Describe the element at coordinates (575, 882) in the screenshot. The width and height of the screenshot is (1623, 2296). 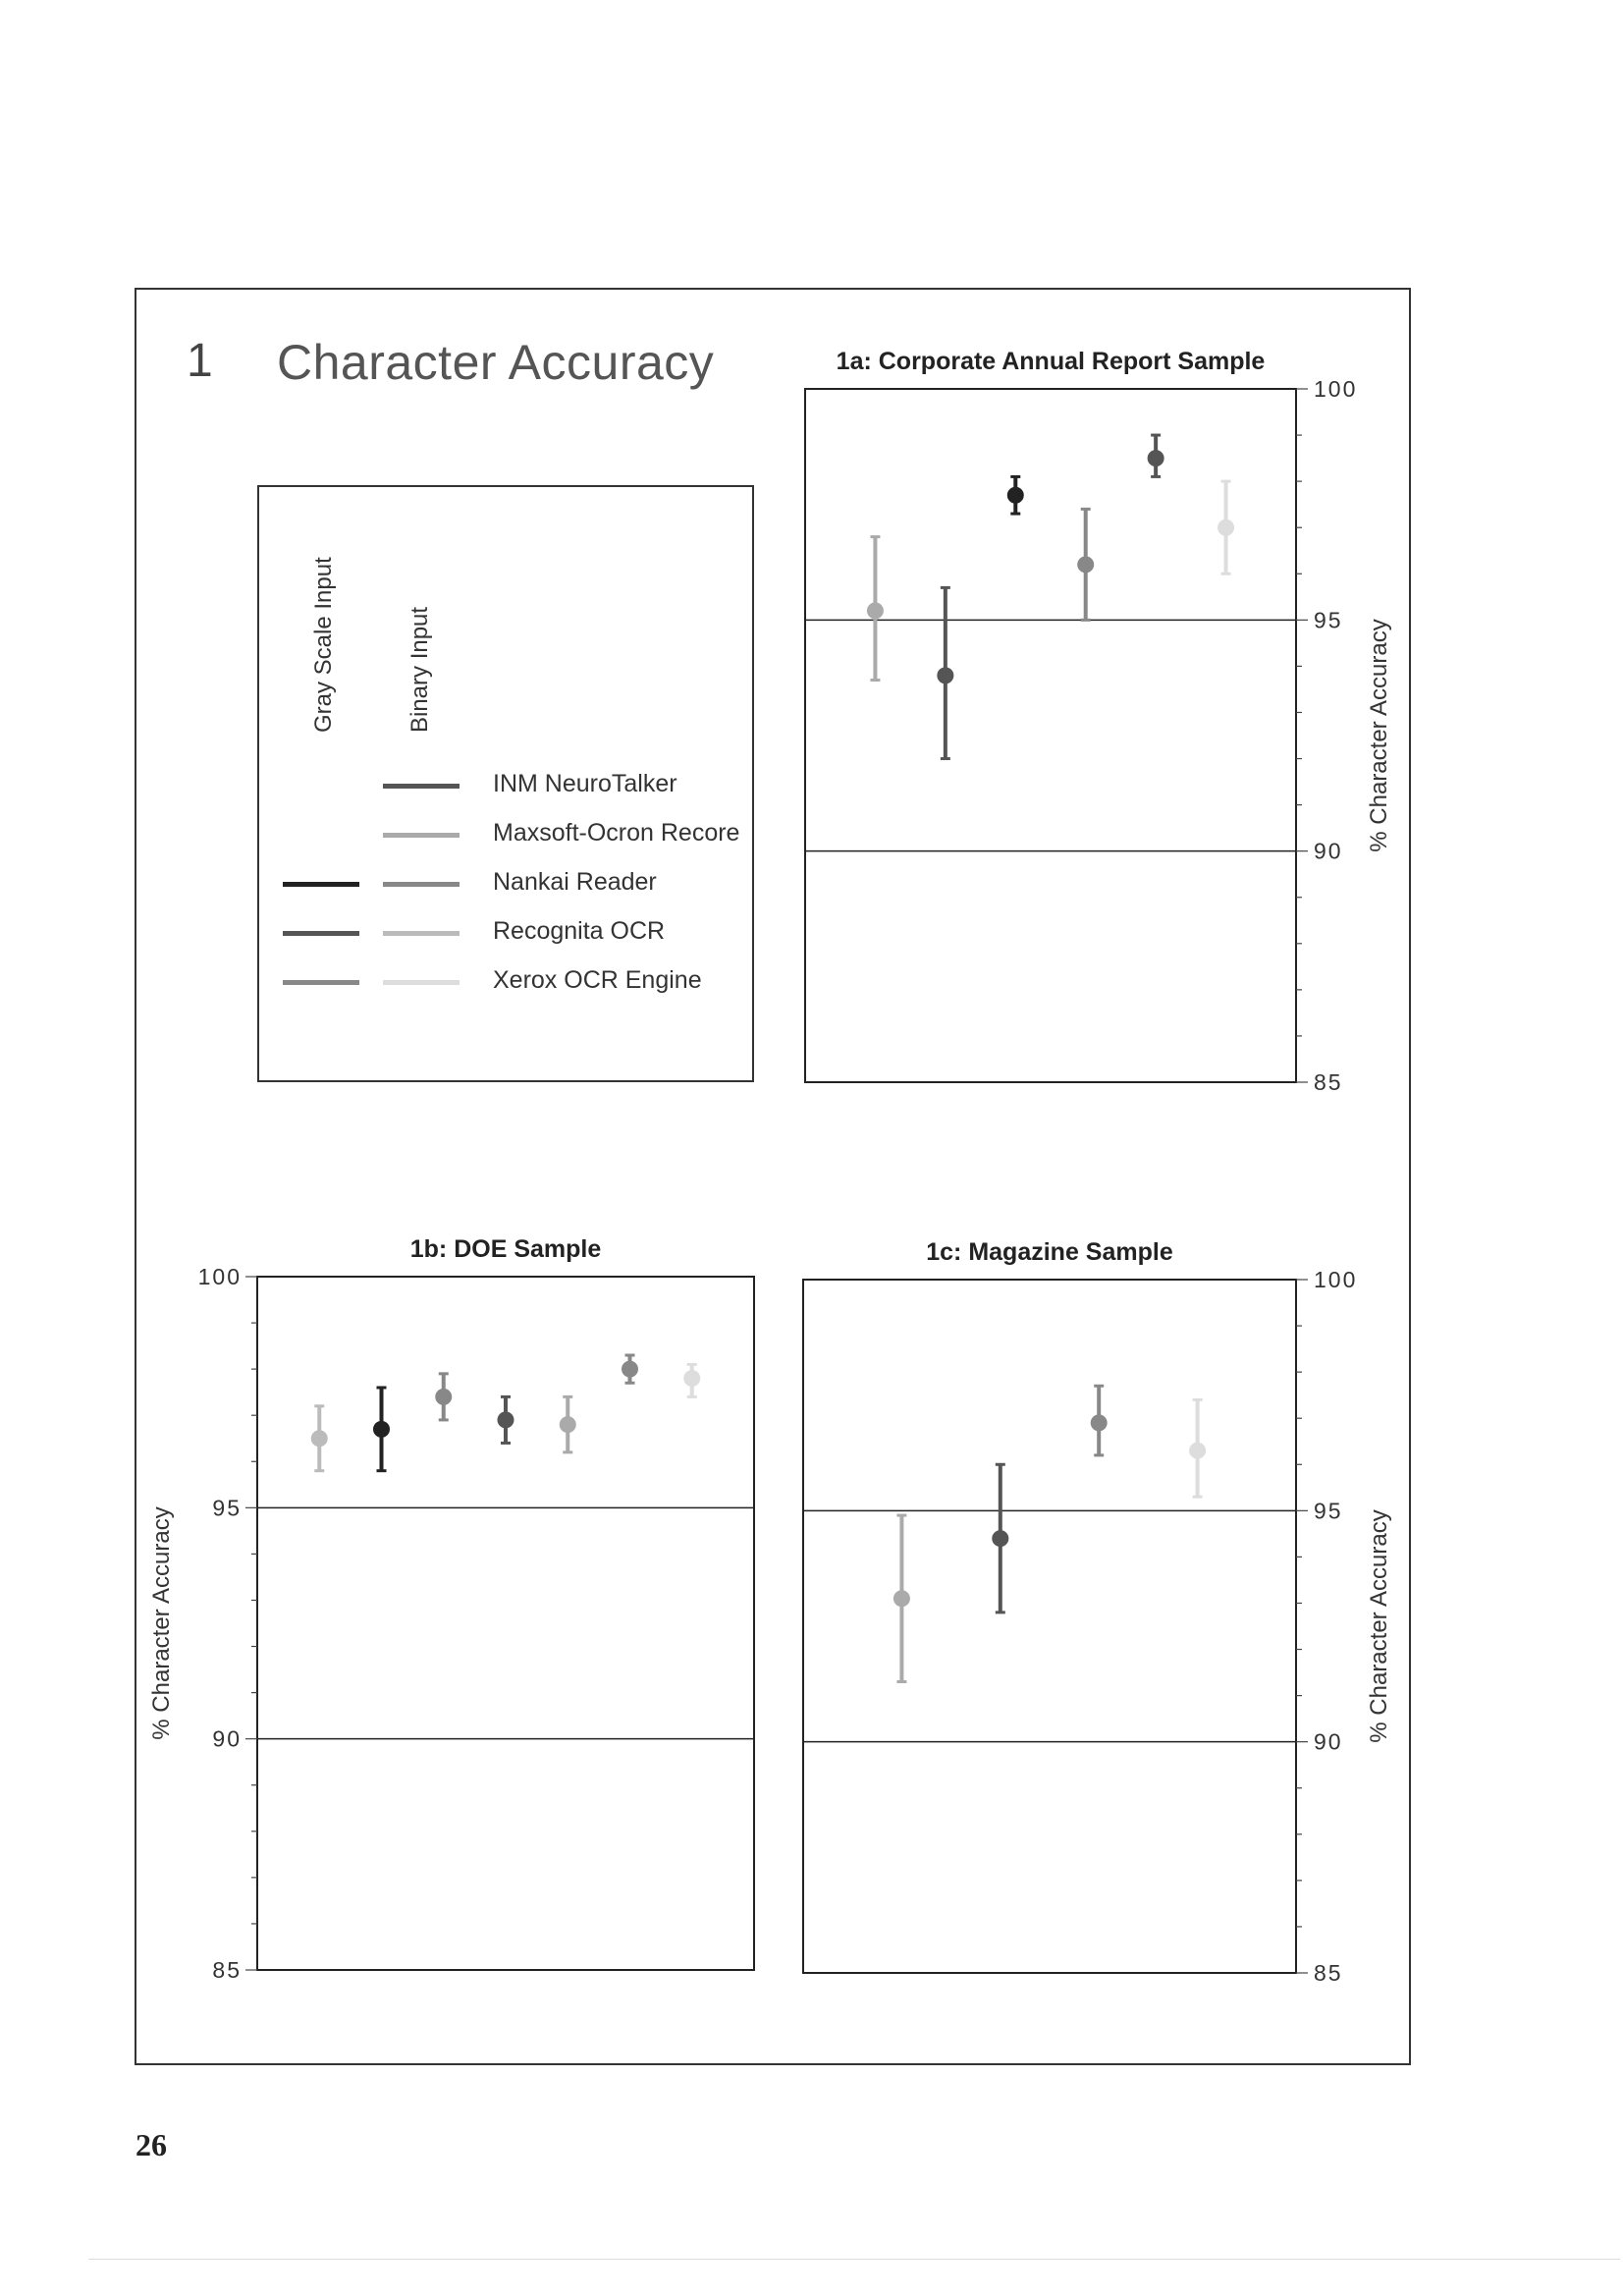
I see `legend-label: Nankai Reader` at that location.